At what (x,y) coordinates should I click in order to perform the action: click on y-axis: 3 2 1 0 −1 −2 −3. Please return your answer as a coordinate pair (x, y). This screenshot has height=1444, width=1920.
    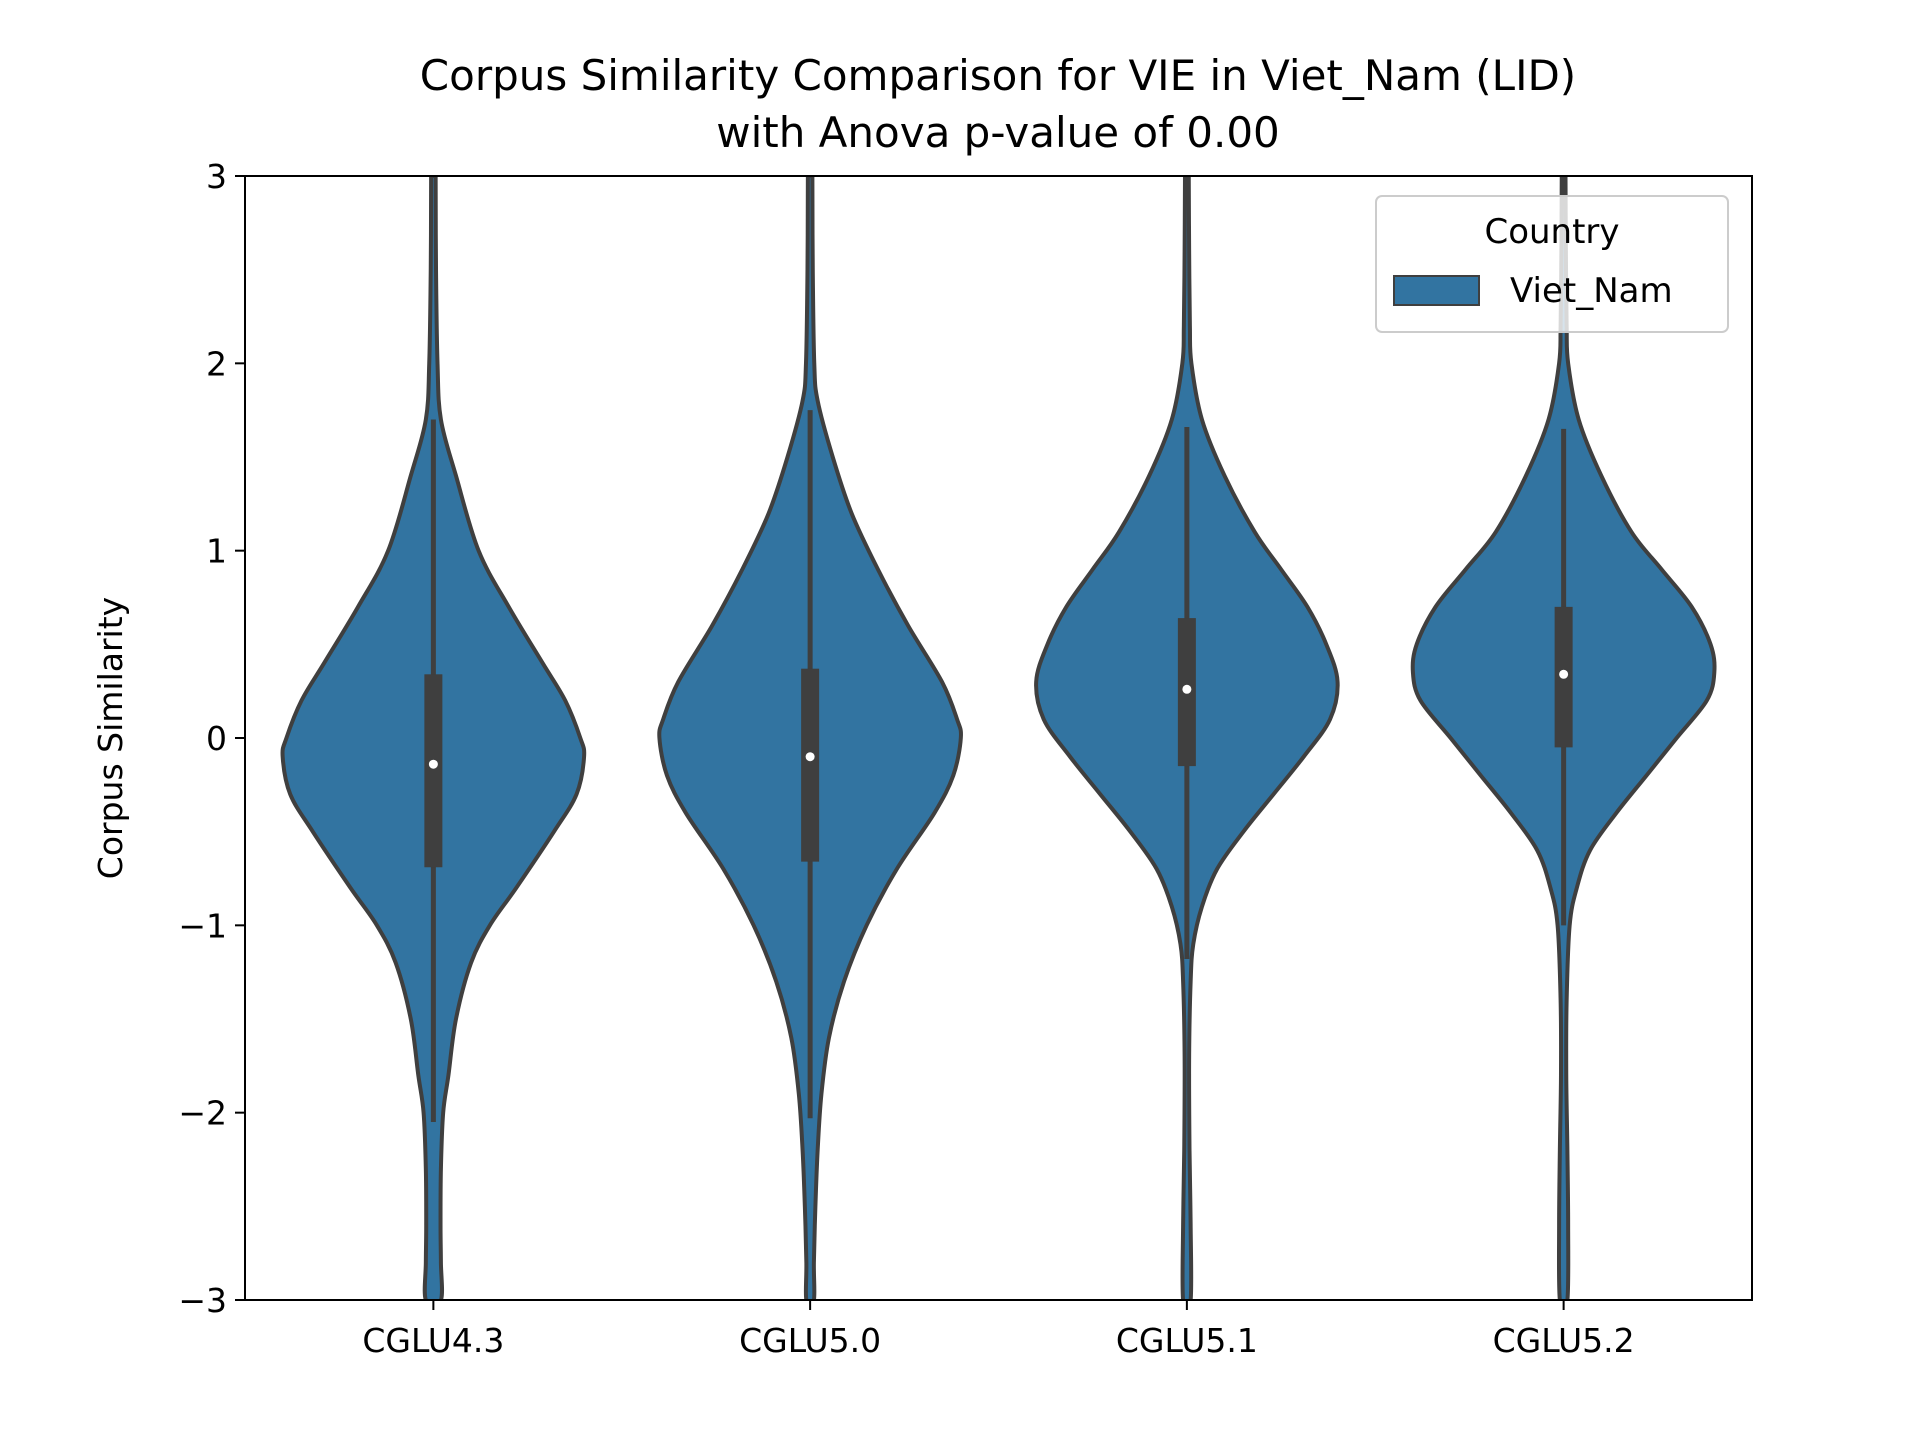
    Looking at the image, I should click on (211, 738).